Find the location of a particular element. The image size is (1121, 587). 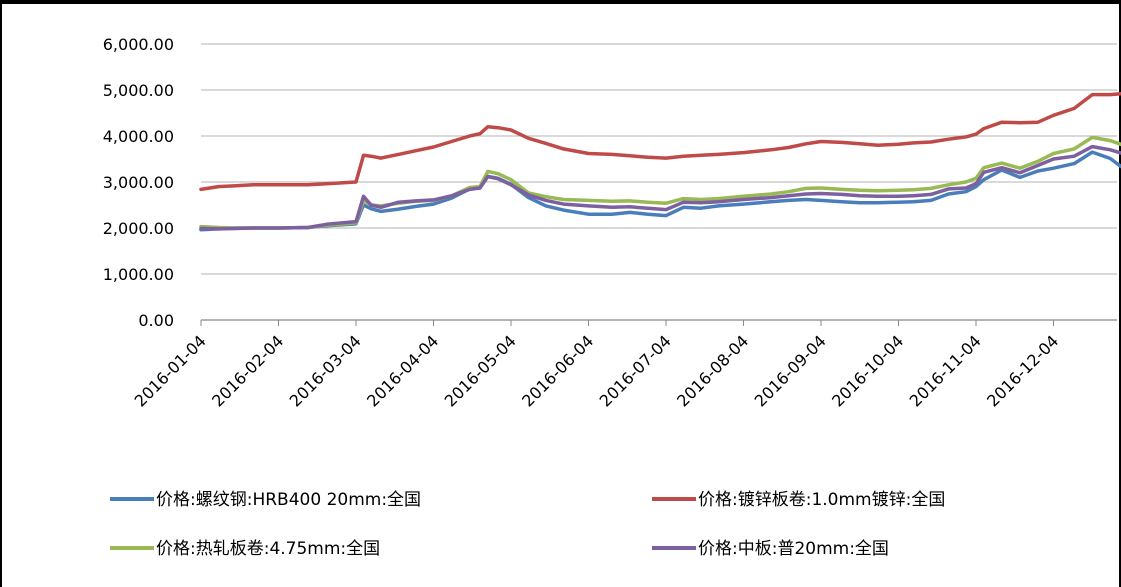

y-tick-label: 1,000.00 is located at coordinates (138, 274).